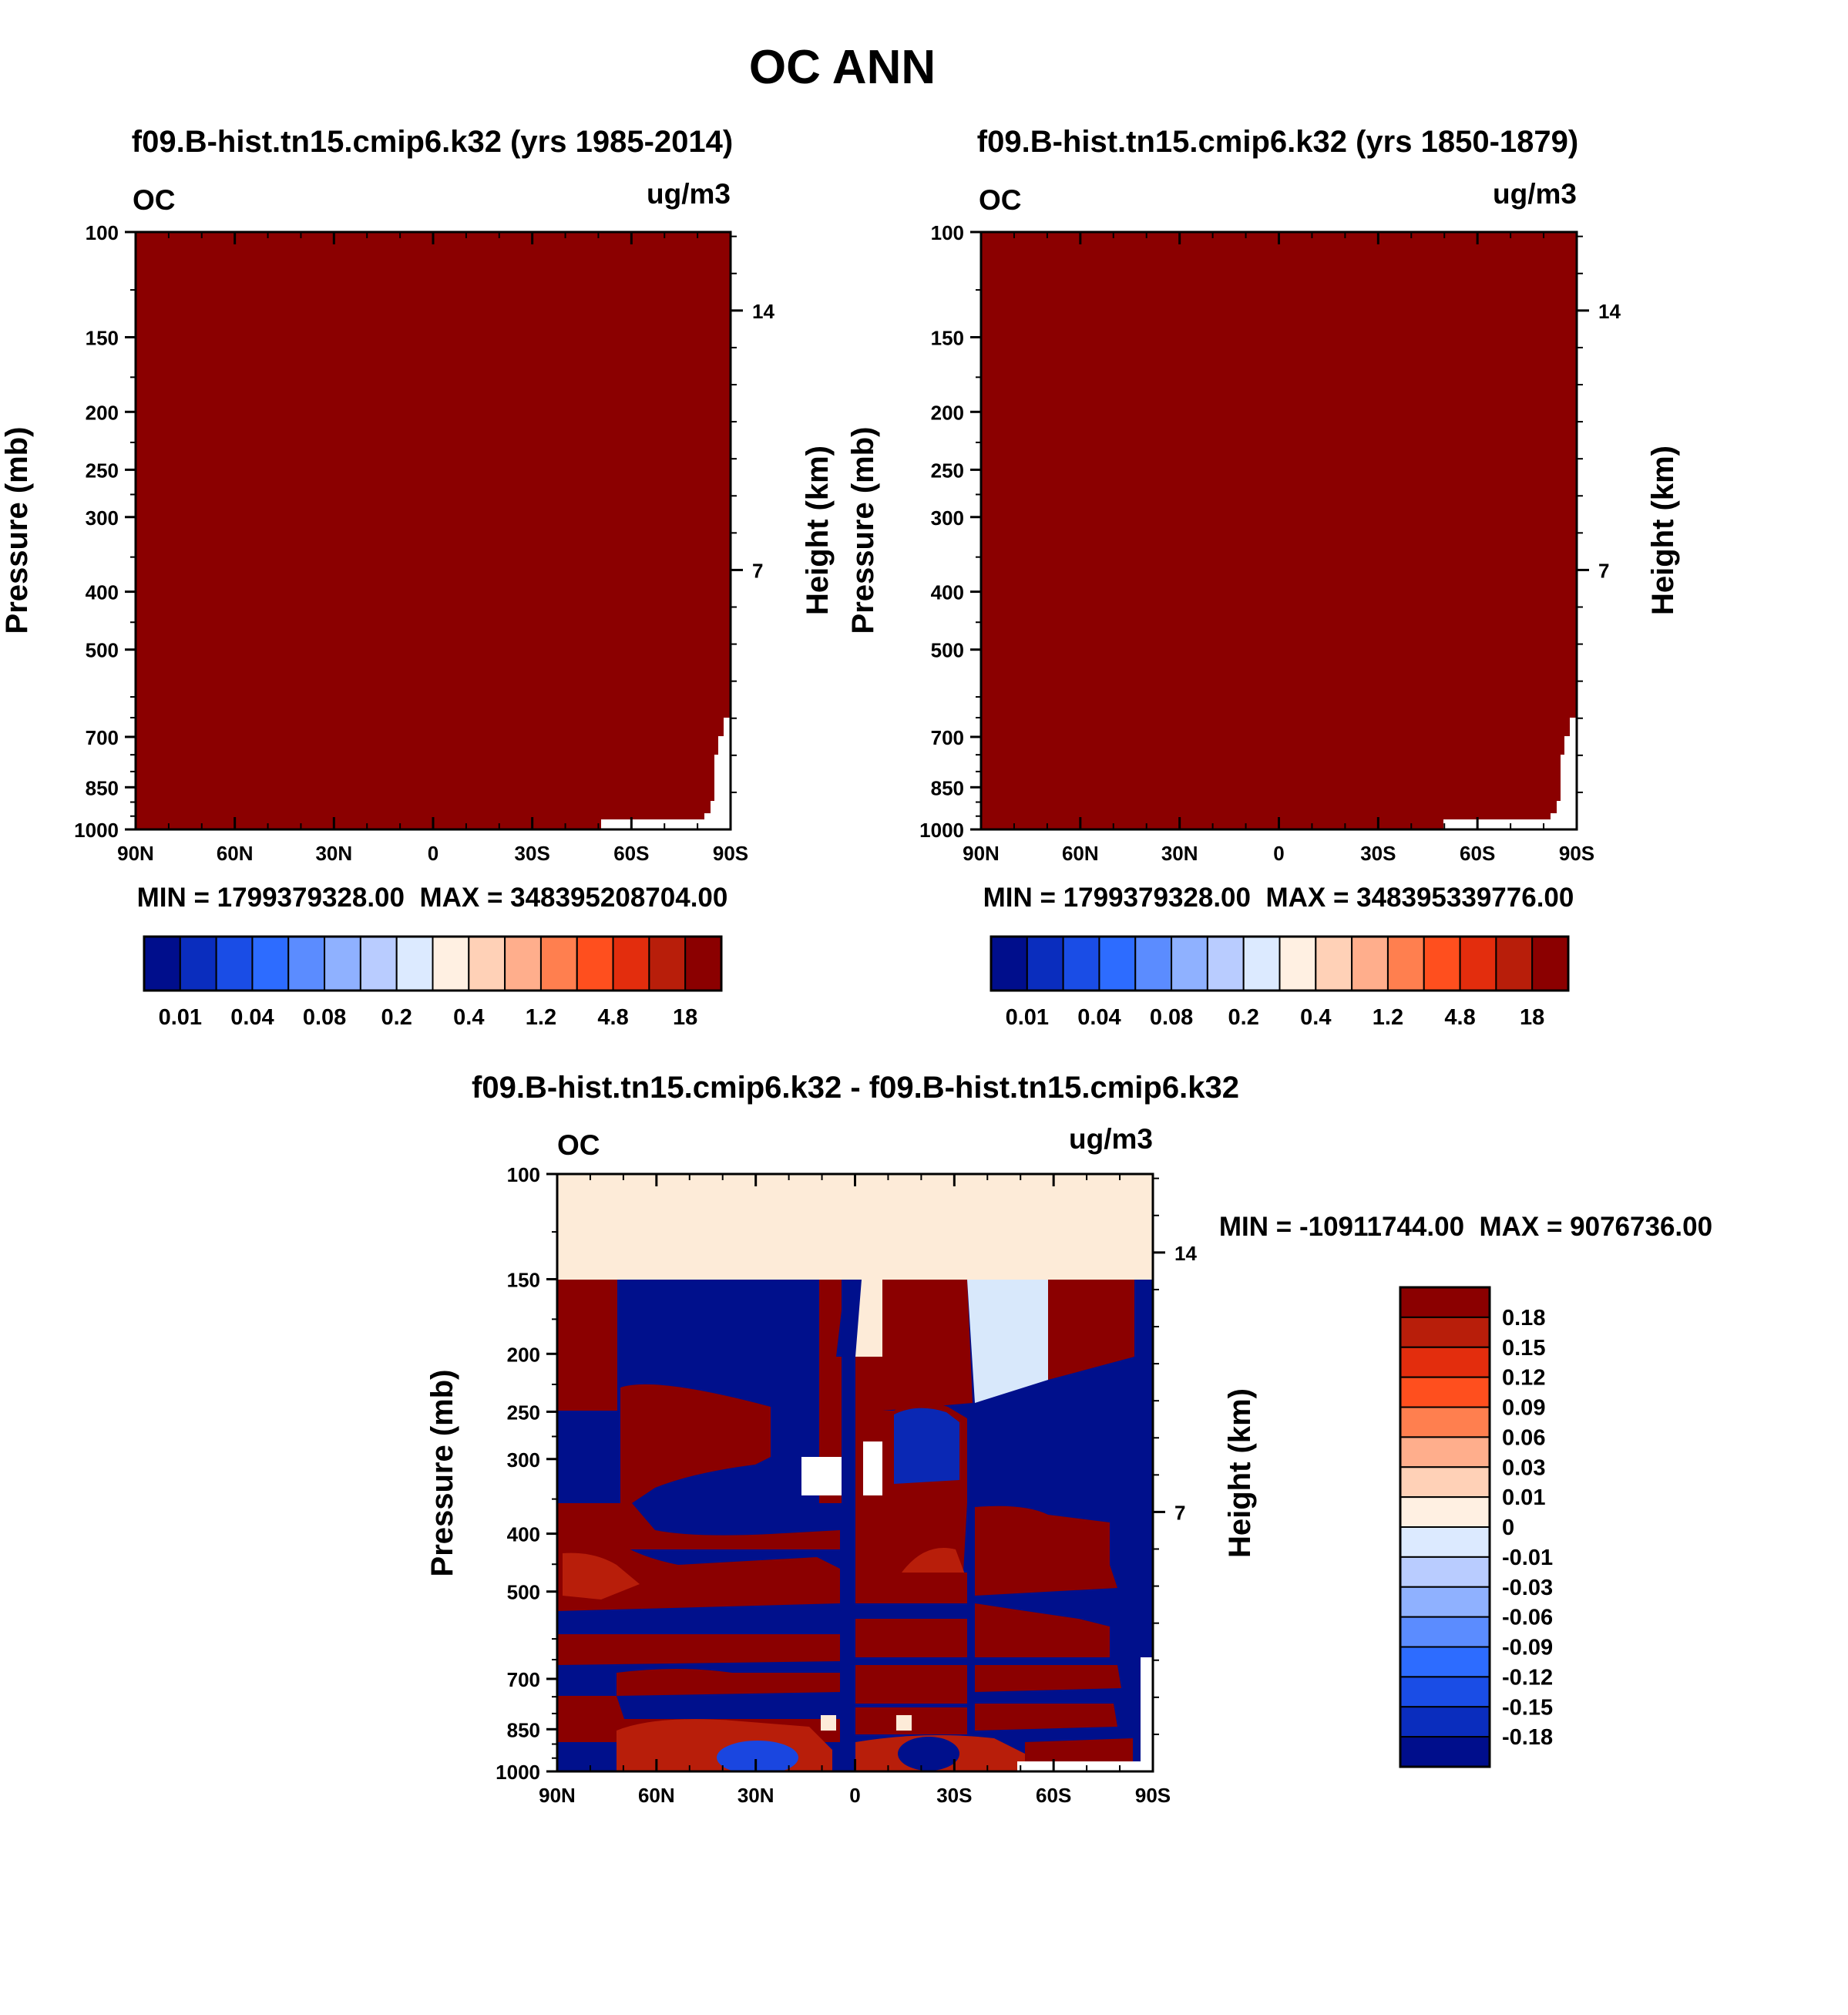  I want to click on diff-band-top, so click(855, 1227).